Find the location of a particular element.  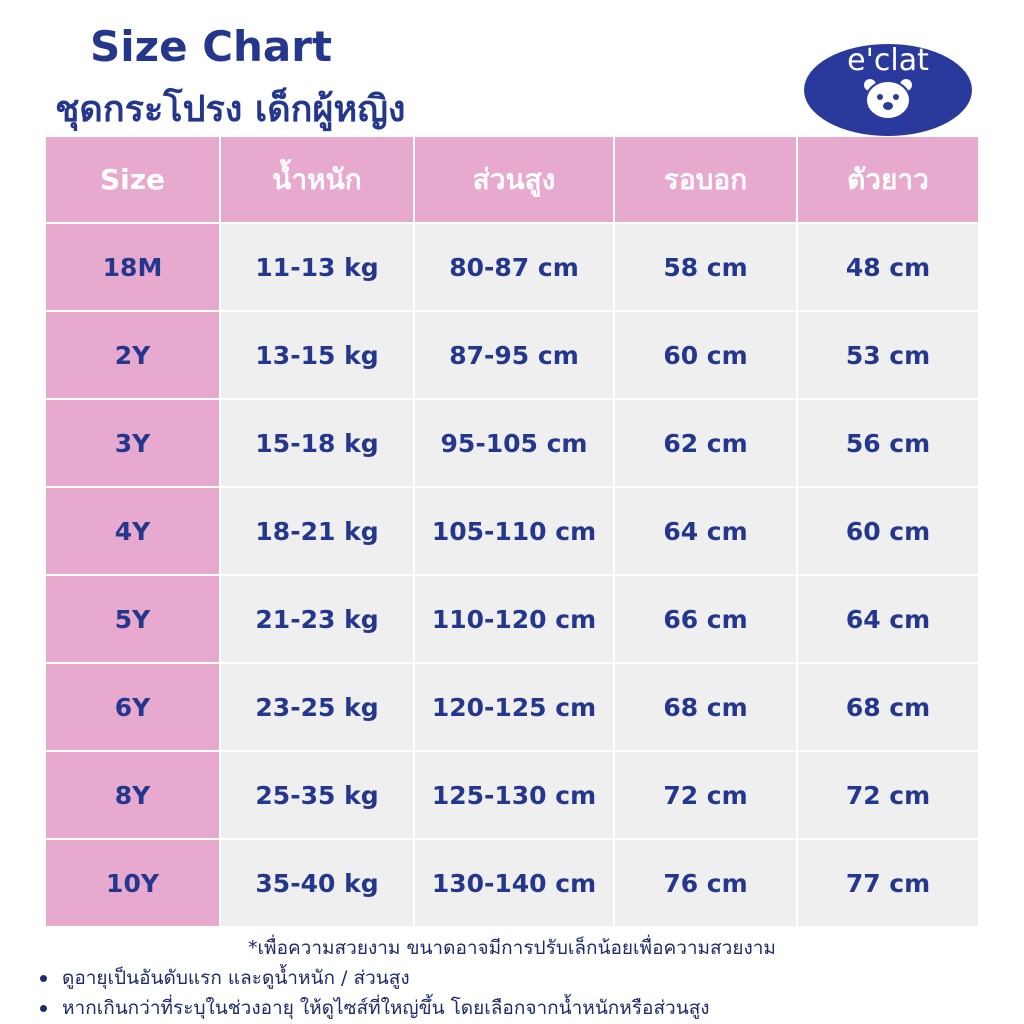

logo-text: e'clat is located at coordinates (888, 60).